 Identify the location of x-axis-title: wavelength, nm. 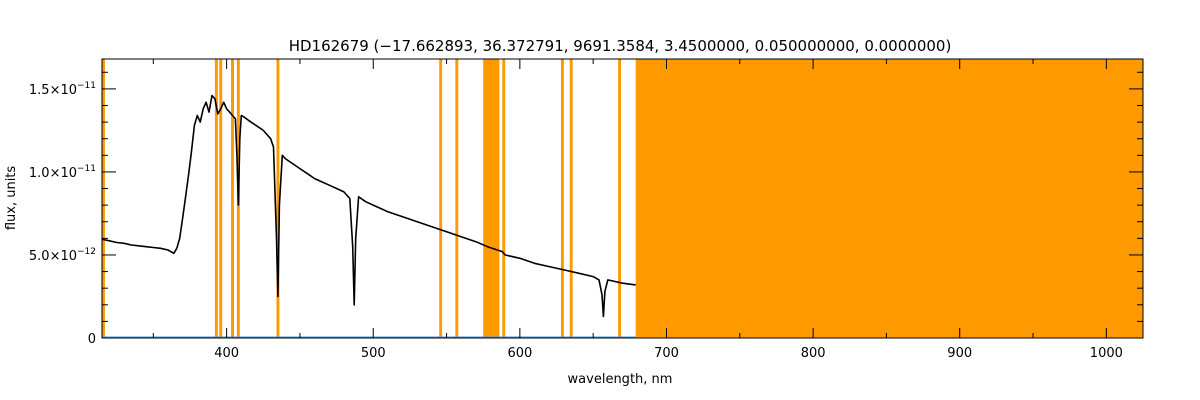
(620, 379).